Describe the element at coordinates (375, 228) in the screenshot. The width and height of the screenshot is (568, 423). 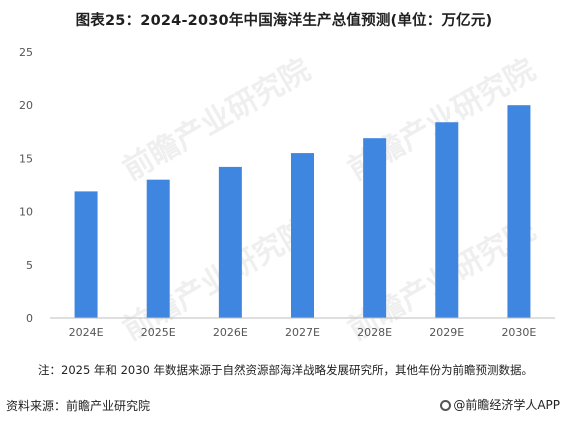
I see `bar-2028E` at that location.